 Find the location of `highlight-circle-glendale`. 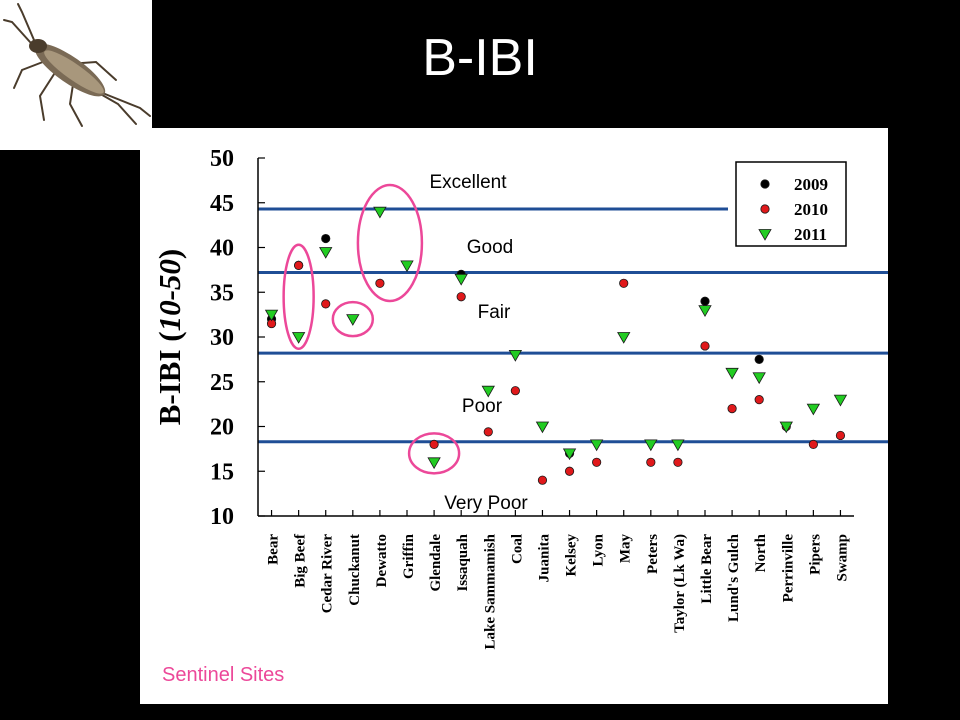

highlight-circle-glendale is located at coordinates (434, 453).